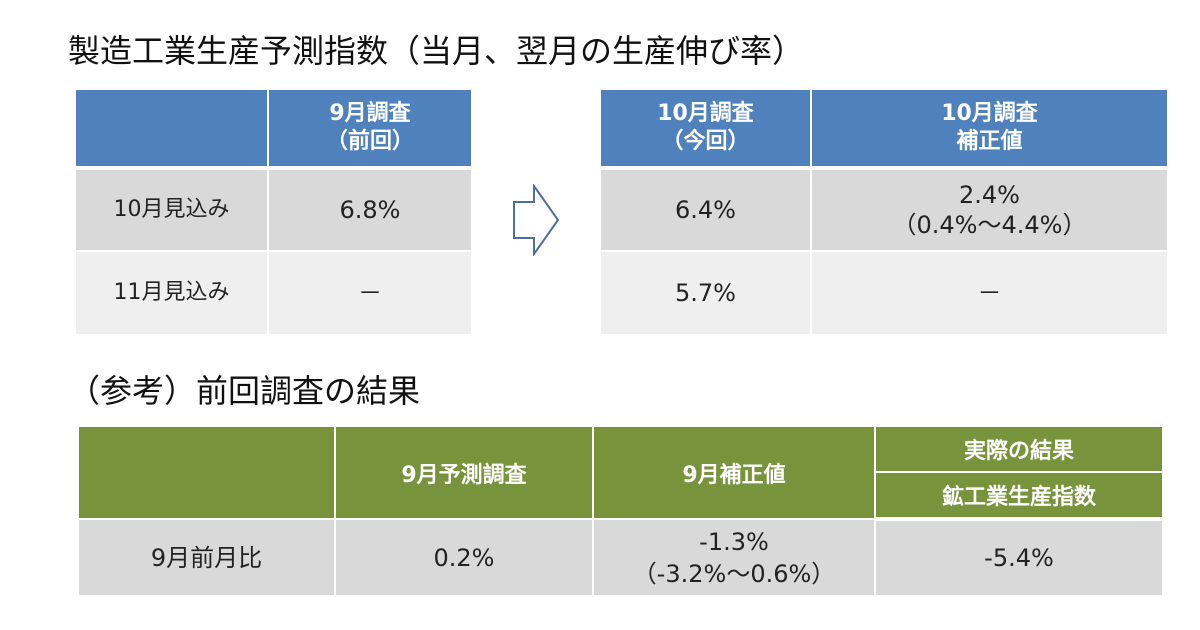 This screenshot has height=630, width=1200. Describe the element at coordinates (536, 220) in the screenshot. I see `right-arrow-outline-icon` at that location.